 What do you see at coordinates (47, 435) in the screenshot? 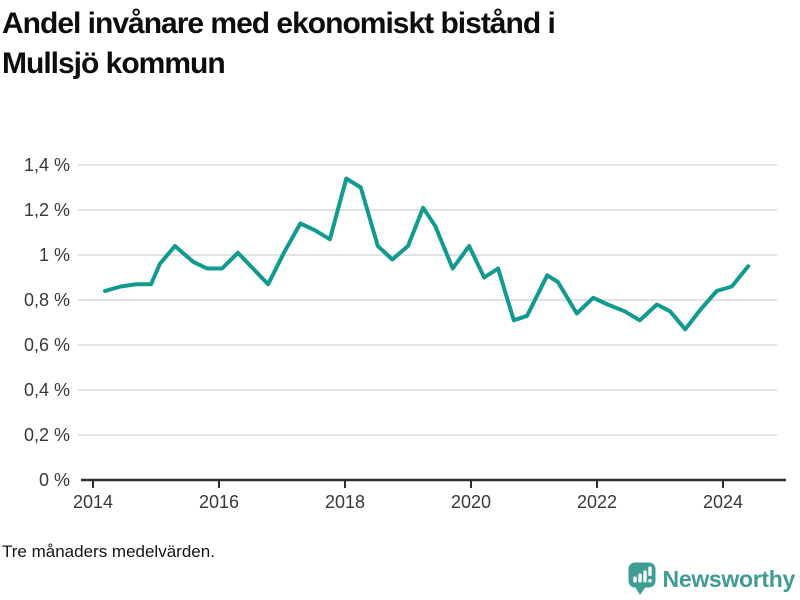
I see `y-tick-label: 0,2 %` at bounding box center [47, 435].